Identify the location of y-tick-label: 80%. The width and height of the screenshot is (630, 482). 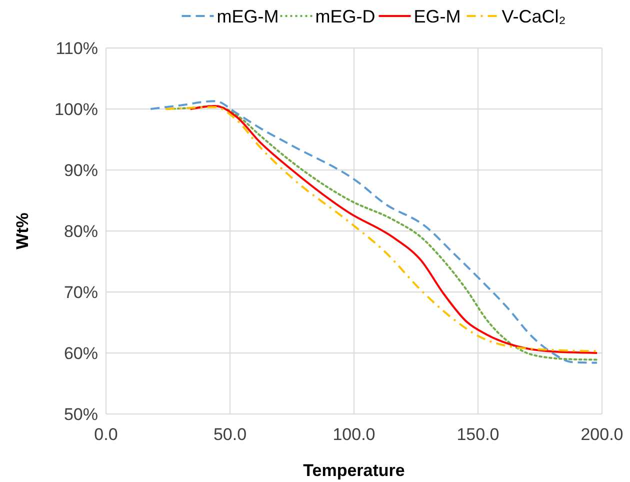
(81, 231).